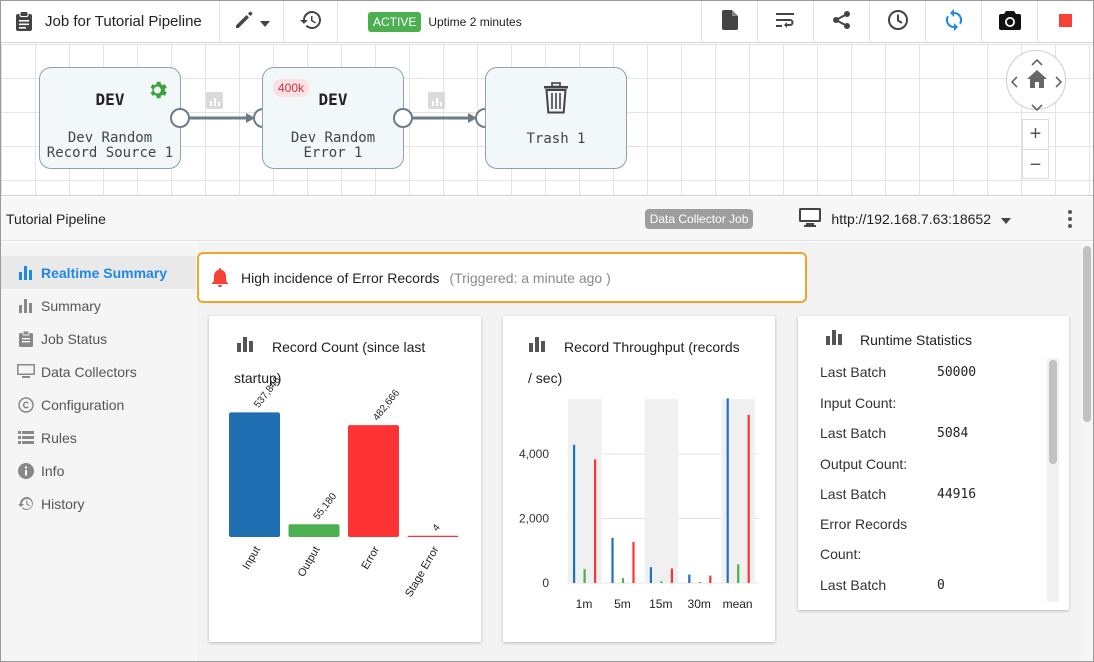 Image resolution: width=1094 pixels, height=662 pixels. I want to click on nav-item-data-collectors: Data Collectors, so click(98, 371).